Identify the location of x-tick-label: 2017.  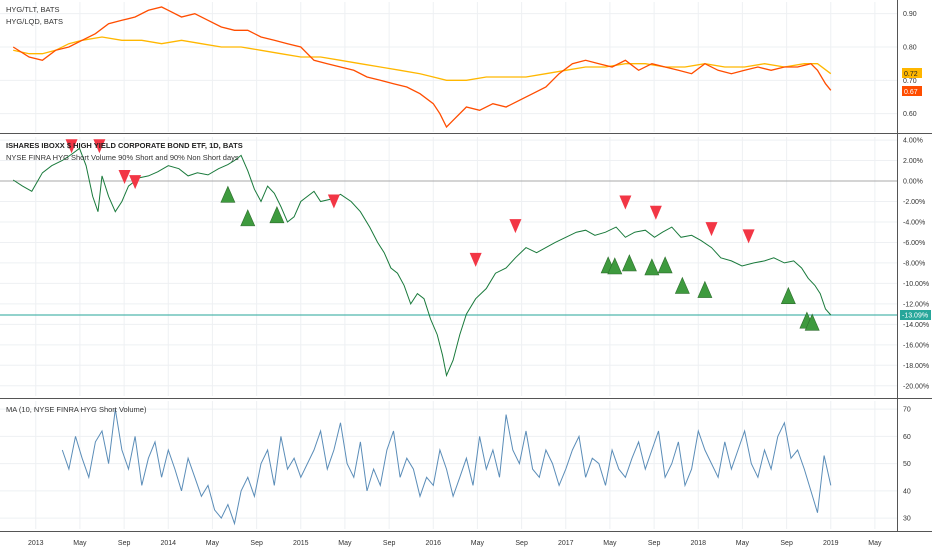
(566, 543).